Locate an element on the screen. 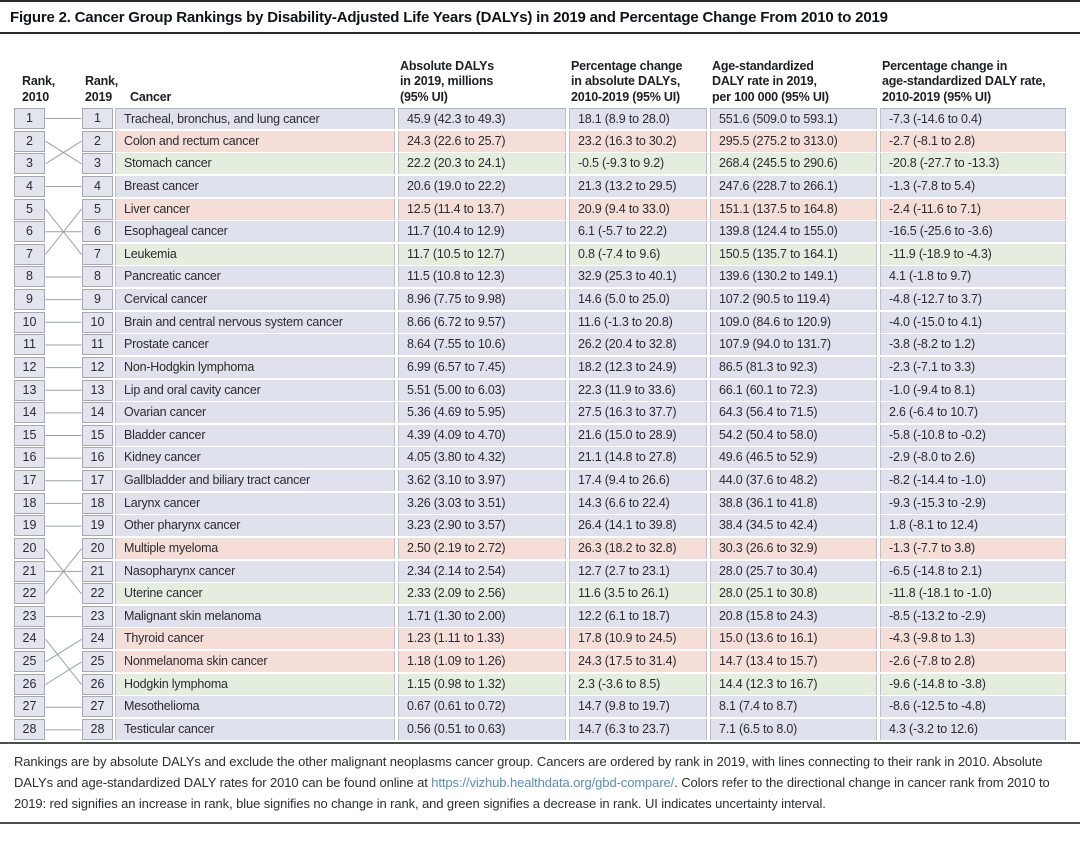  pct-change-age-std-cell: -2.6 (-7.8 to 2.8) is located at coordinates (973, 662).